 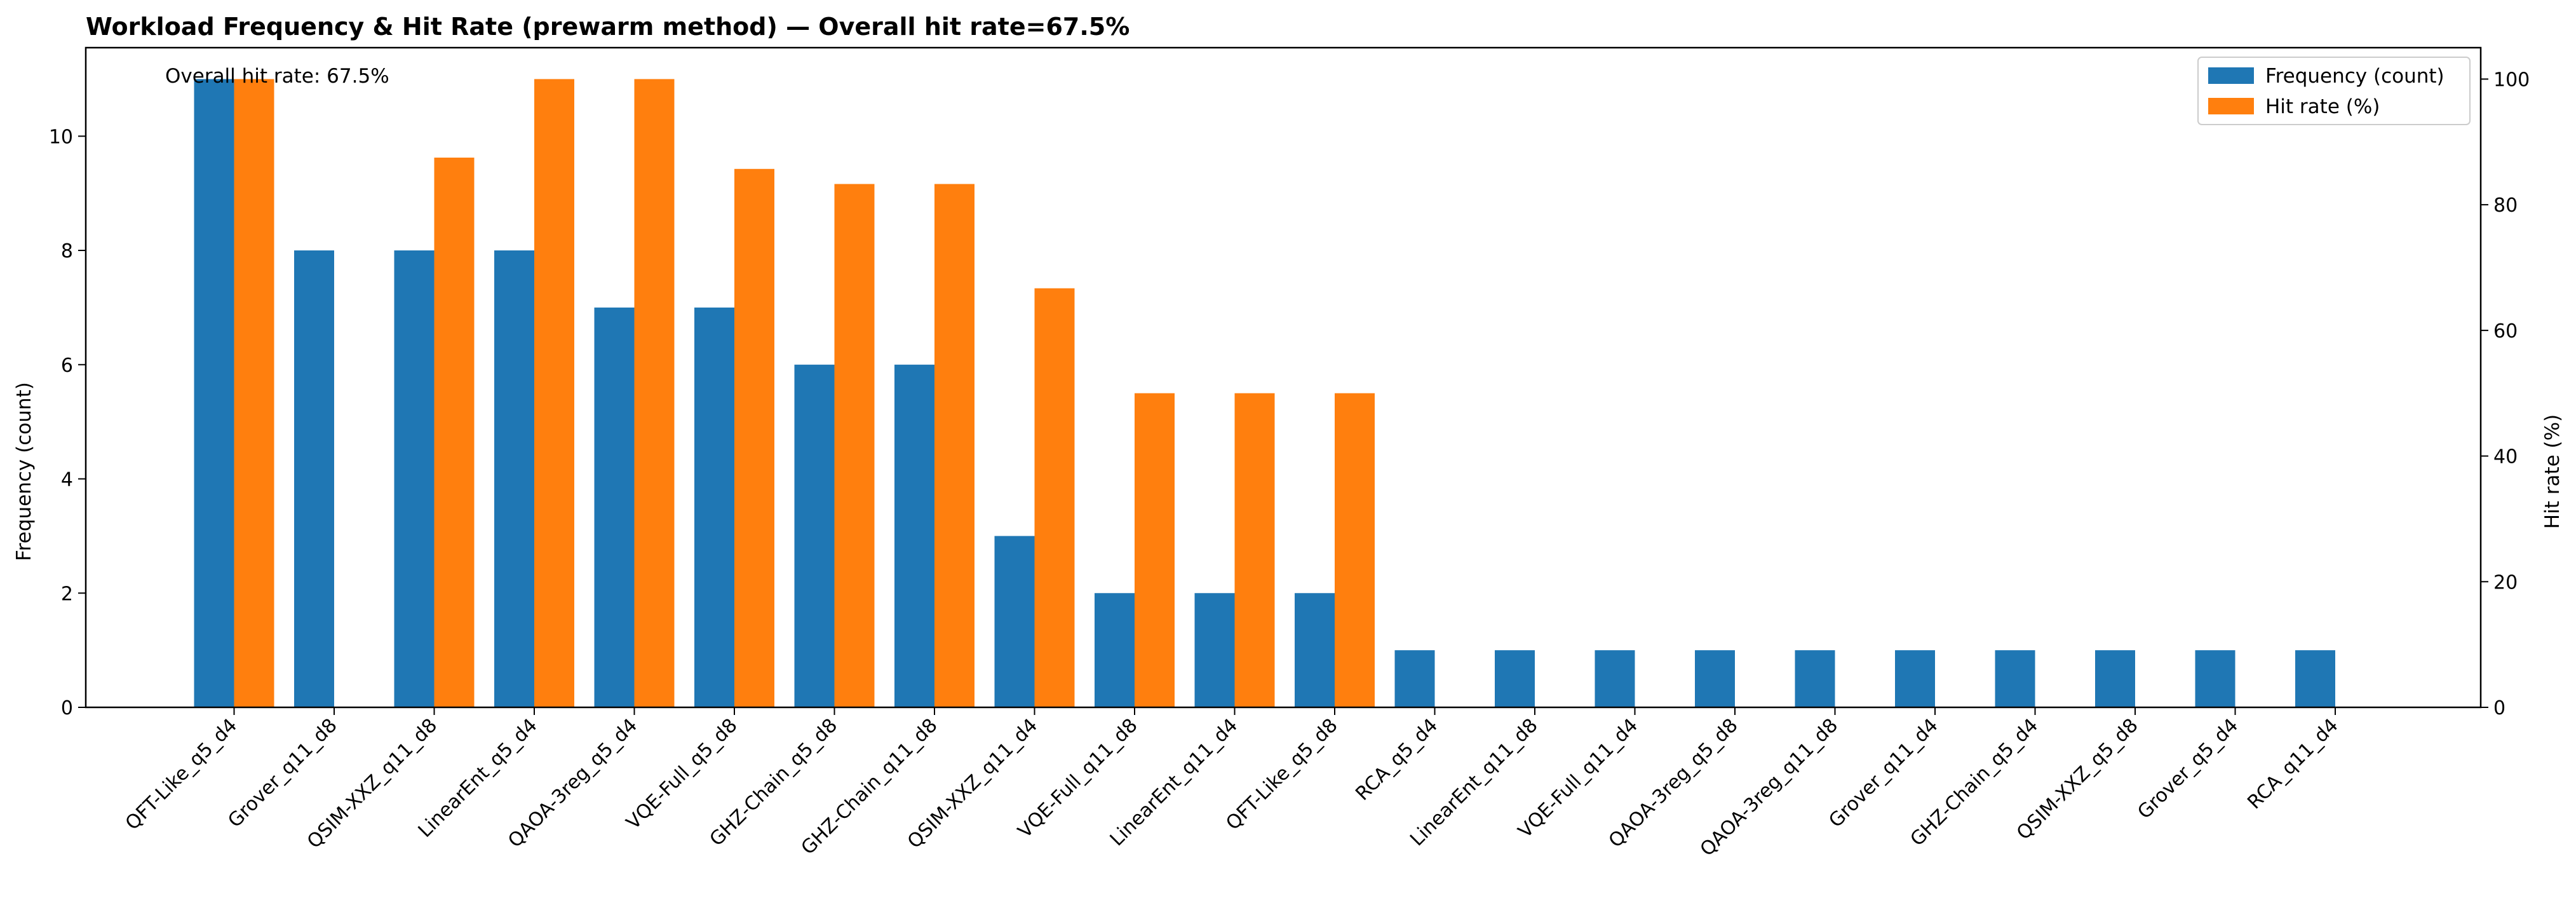 What do you see at coordinates (2322, 106) in the screenshot?
I see `legend-entry: Hit rate (%)` at bounding box center [2322, 106].